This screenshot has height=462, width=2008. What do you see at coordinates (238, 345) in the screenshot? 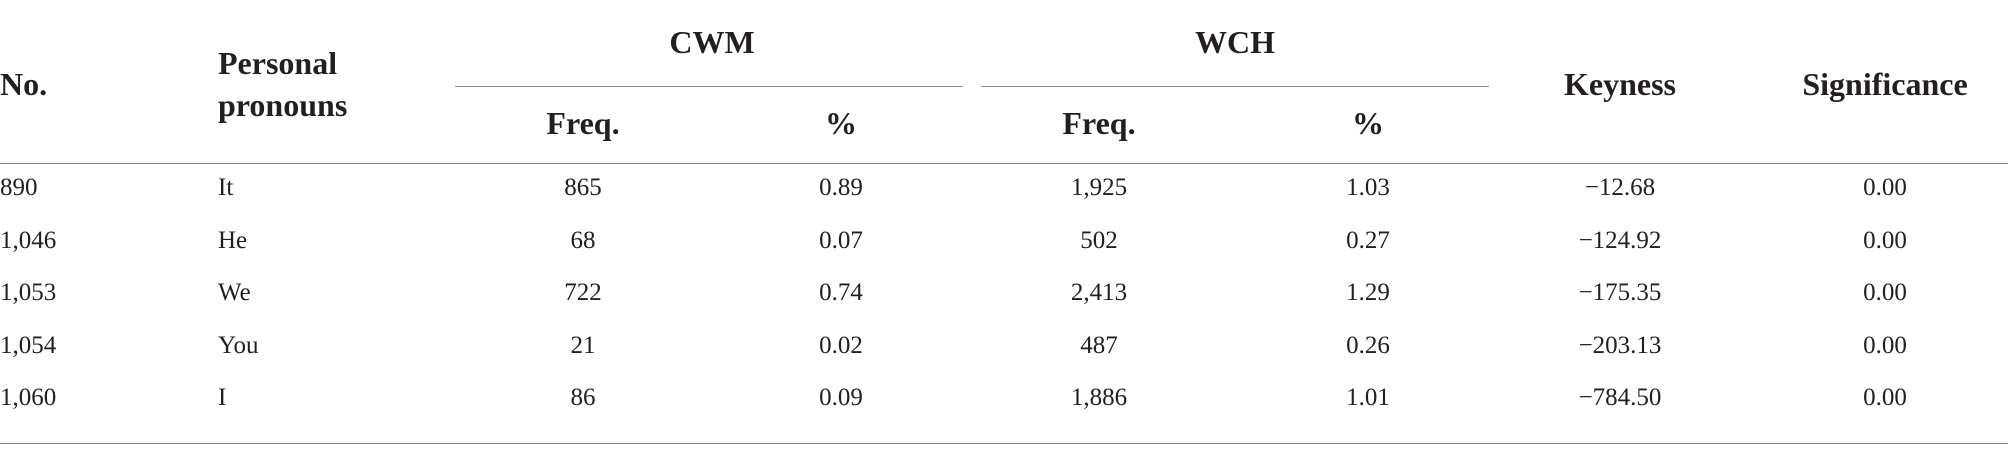
I see `cell: You` at bounding box center [238, 345].